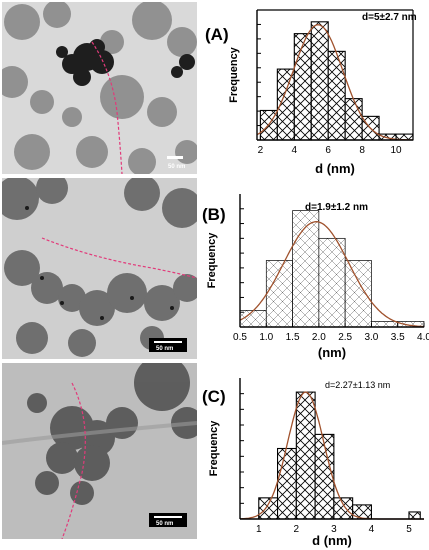 The width and height of the screenshot is (429, 550). What do you see at coordinates (398, 337) in the screenshot?
I see `x-tick-label: 3.5` at bounding box center [398, 337].